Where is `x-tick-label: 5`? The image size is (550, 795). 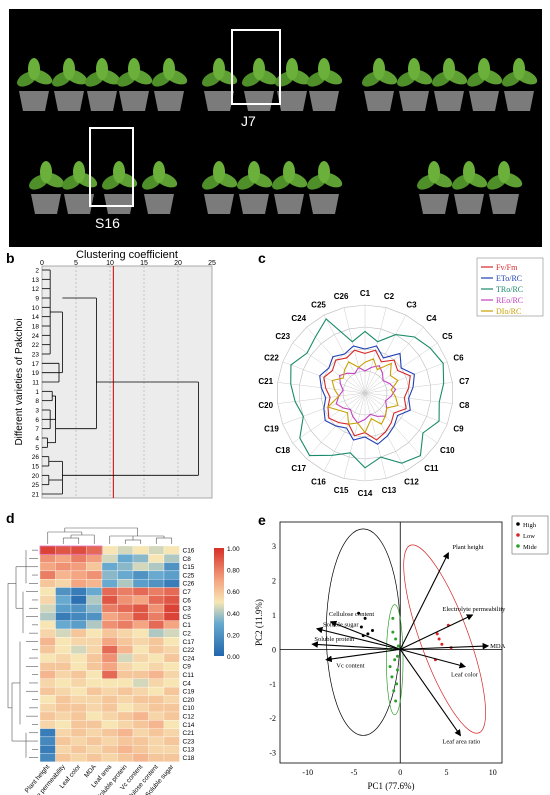 x-tick-label: 5 is located at coordinates (76, 263).